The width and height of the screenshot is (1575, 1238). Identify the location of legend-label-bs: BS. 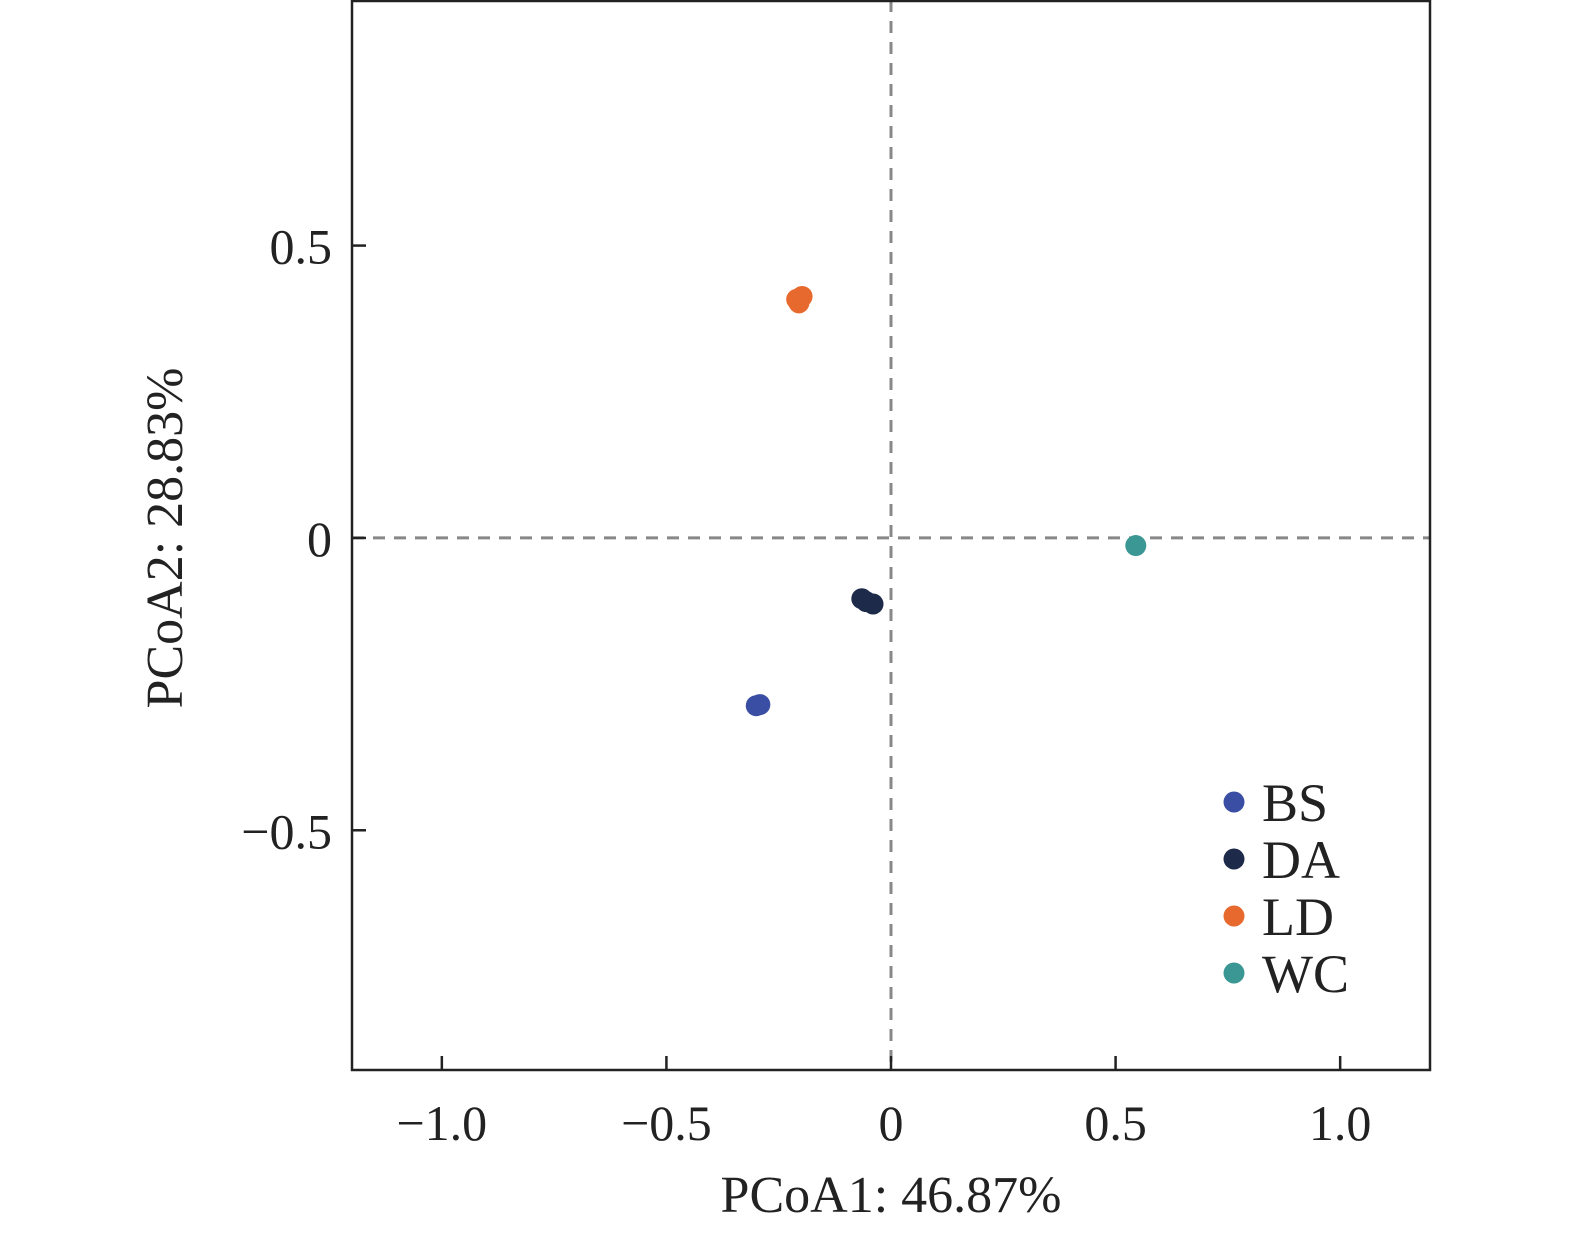
(1295, 803).